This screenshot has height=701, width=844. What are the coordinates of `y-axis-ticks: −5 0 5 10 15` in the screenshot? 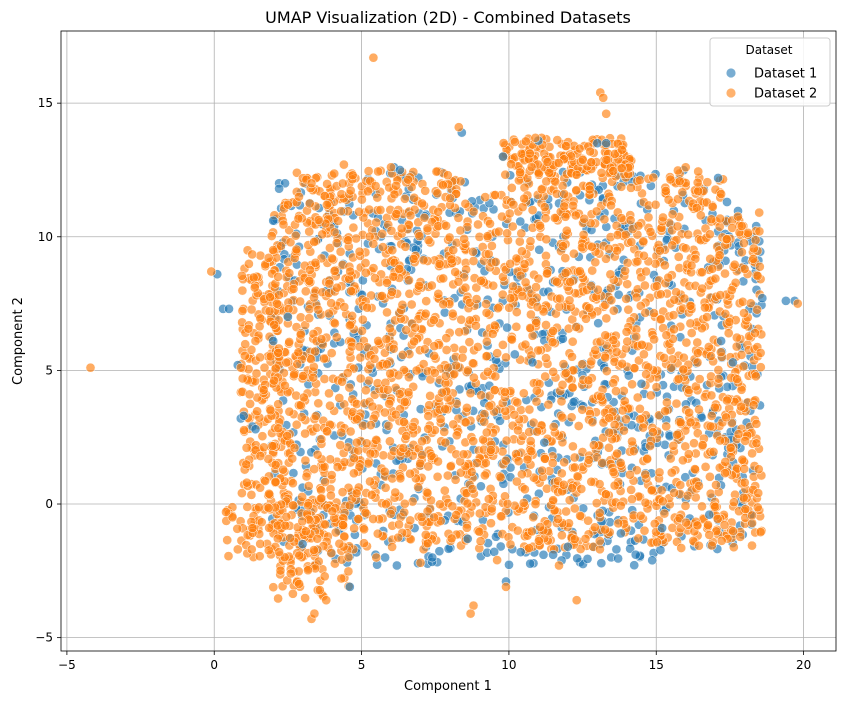 It's located at (48, 370).